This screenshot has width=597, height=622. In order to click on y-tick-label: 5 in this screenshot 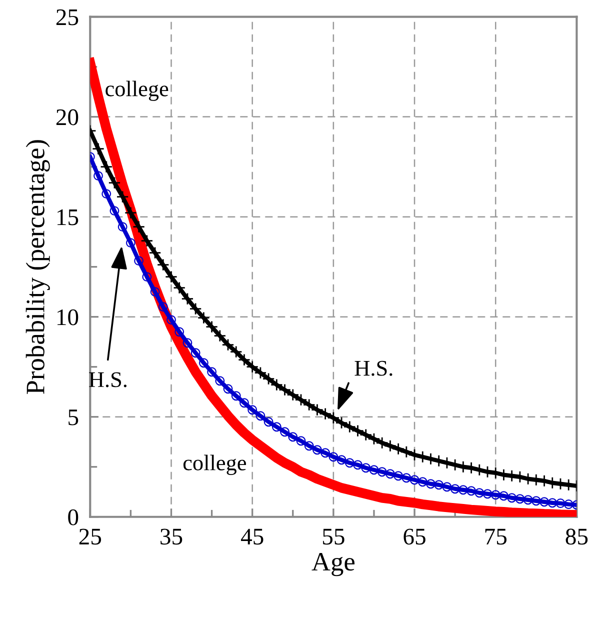, I will do `click(73, 418)`.